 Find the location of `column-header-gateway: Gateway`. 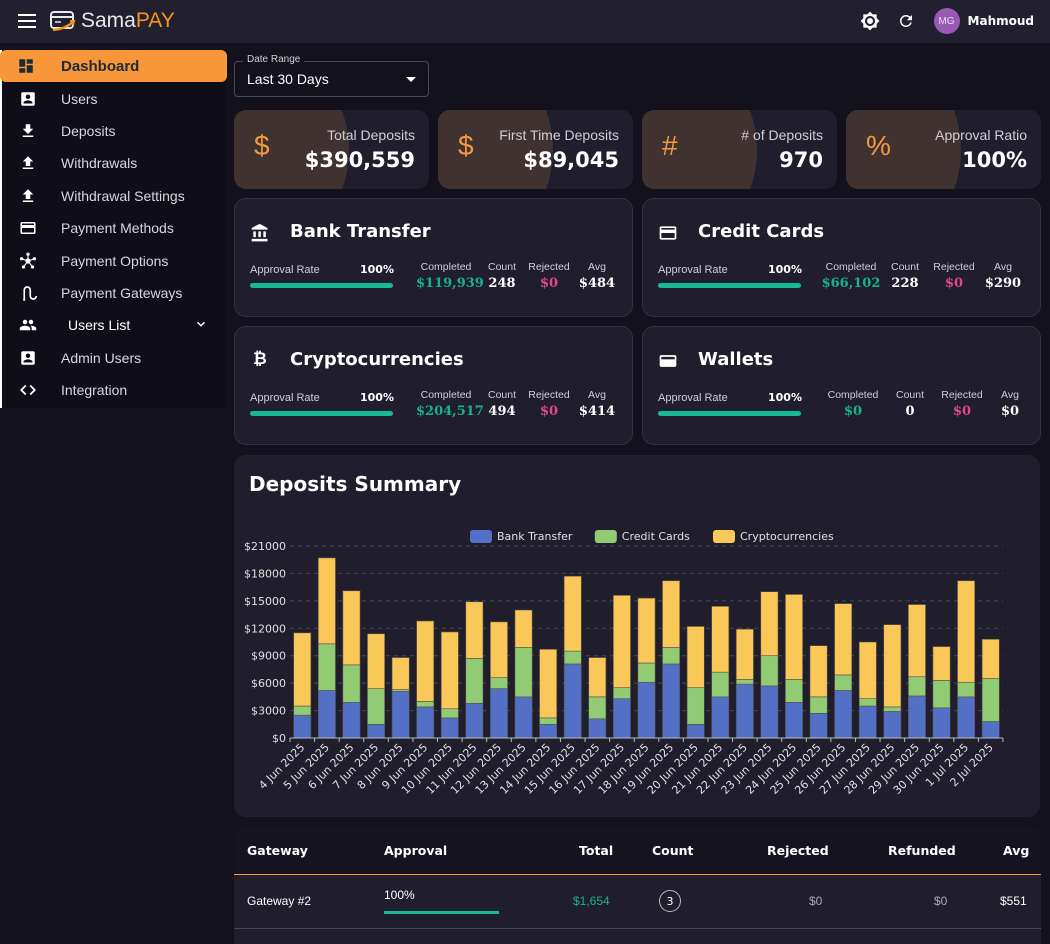

column-header-gateway: Gateway is located at coordinates (277, 850).